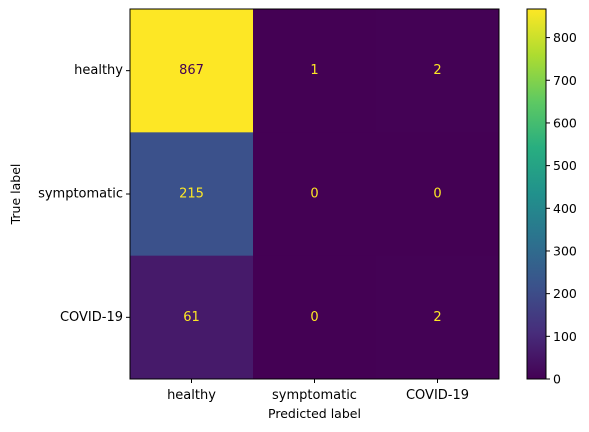 The image size is (589, 432). I want to click on cell-value: 215, so click(191, 194).